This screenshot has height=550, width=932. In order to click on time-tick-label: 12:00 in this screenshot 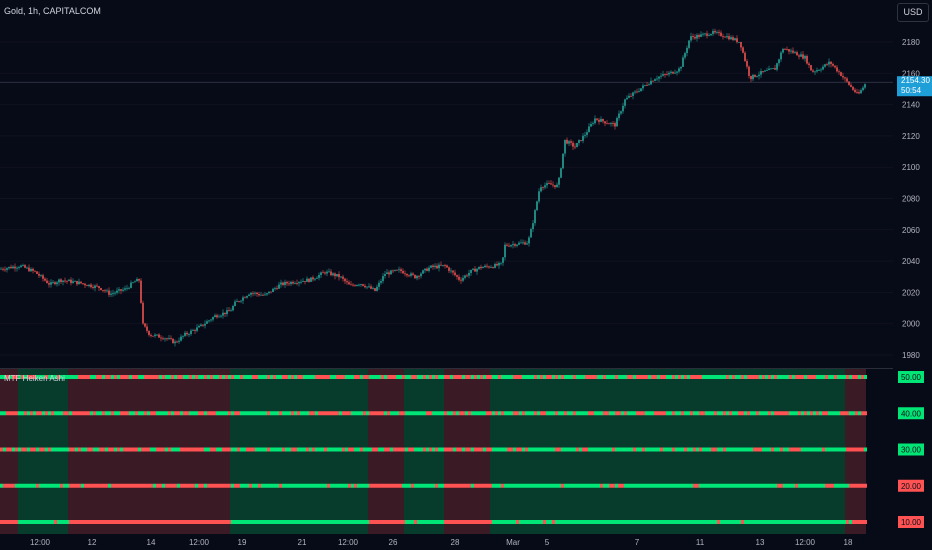, I will do `click(199, 542)`.